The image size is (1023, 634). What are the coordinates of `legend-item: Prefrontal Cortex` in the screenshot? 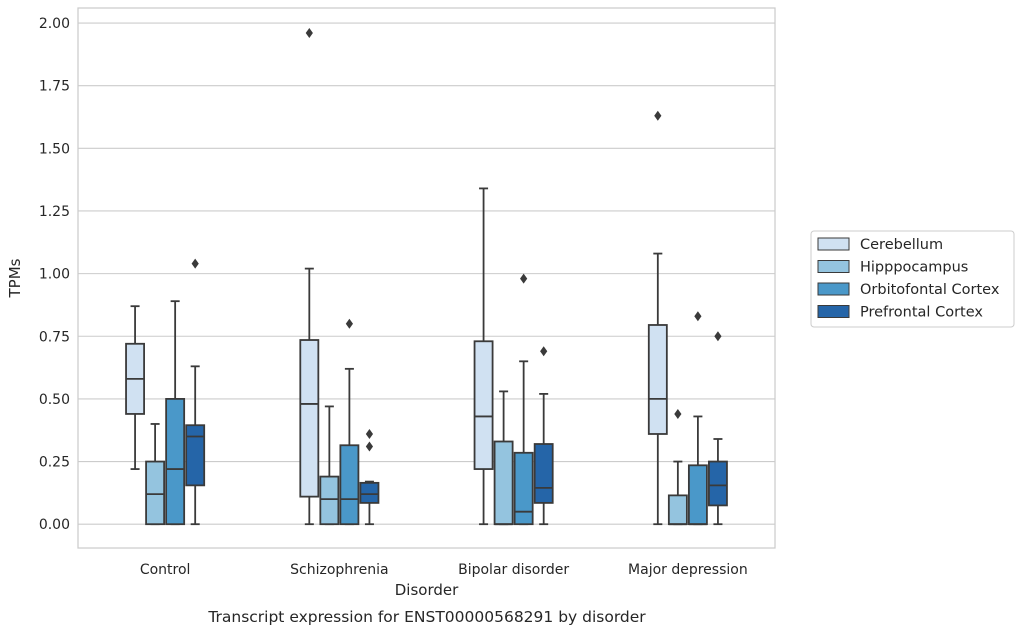 It's located at (900, 313).